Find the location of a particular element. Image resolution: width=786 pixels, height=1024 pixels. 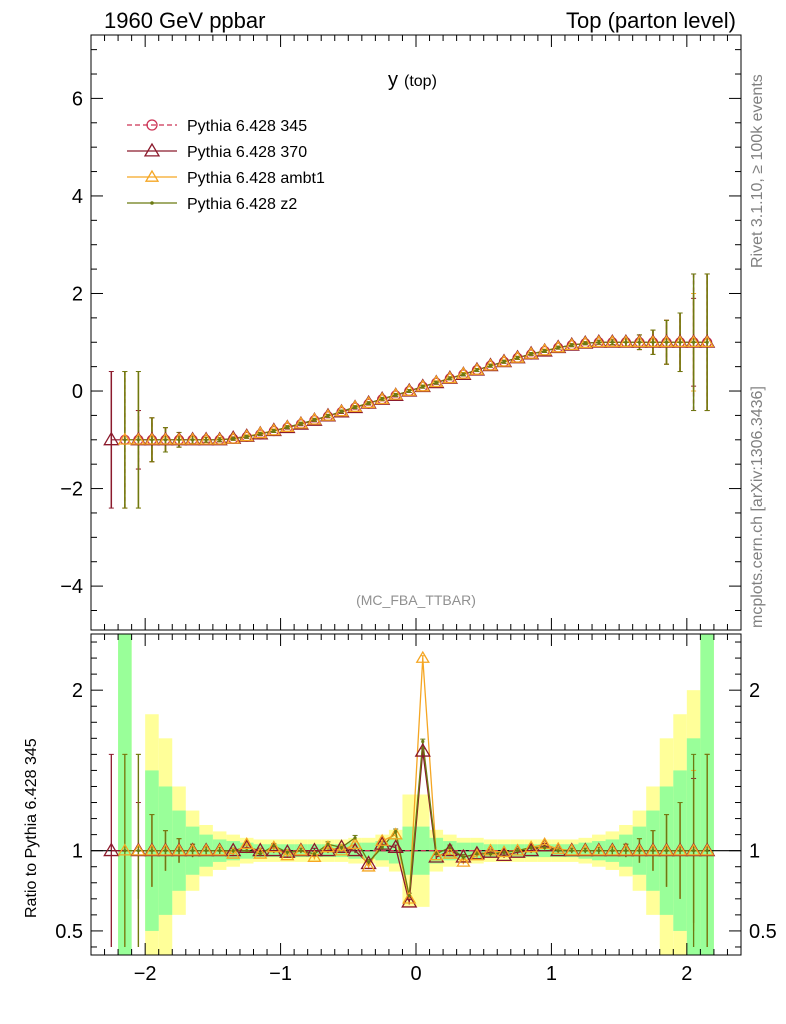

legend-label: Pythia 6.428 z2 is located at coordinates (242, 204).